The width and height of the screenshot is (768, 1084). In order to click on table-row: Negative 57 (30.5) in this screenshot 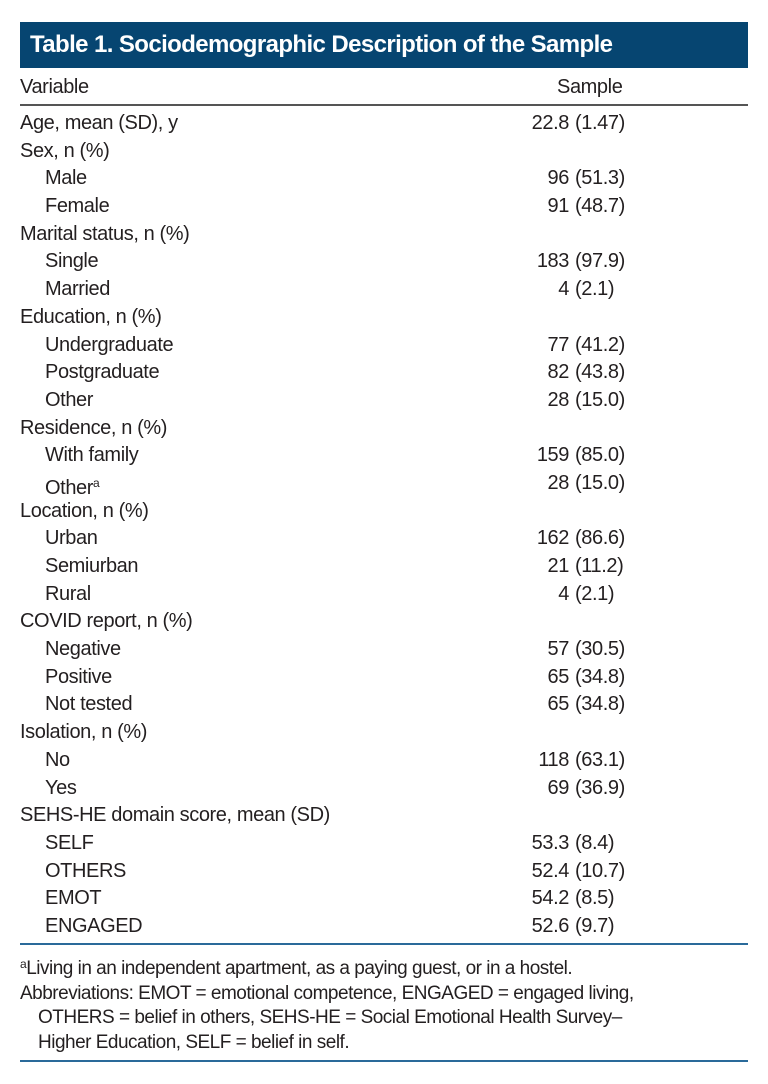, I will do `click(384, 650)`.